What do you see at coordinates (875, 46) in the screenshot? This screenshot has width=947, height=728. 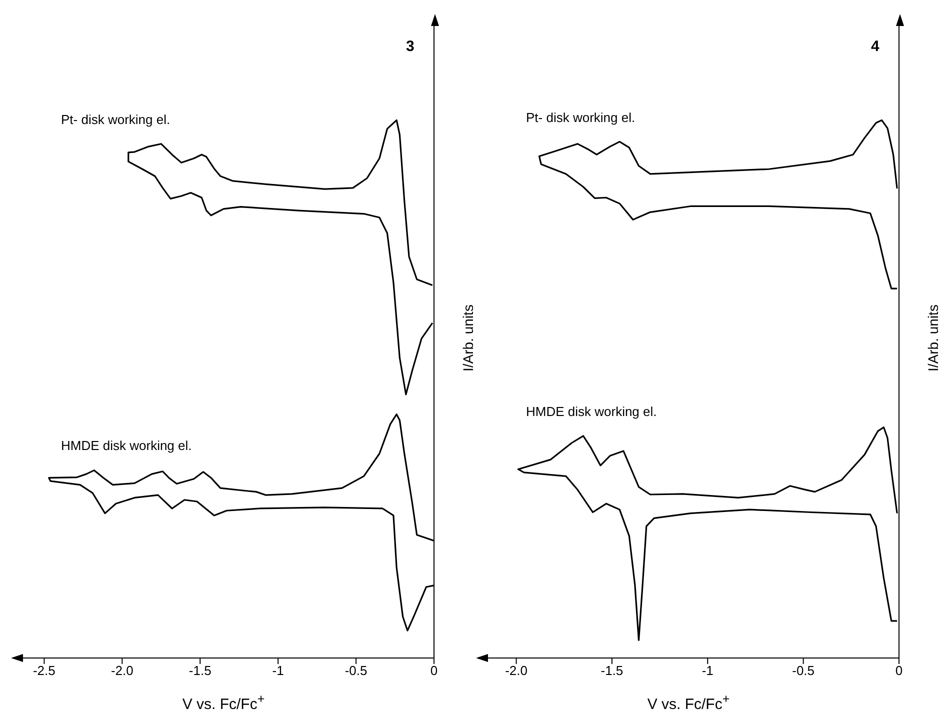 I see `chart-title: 4` at bounding box center [875, 46].